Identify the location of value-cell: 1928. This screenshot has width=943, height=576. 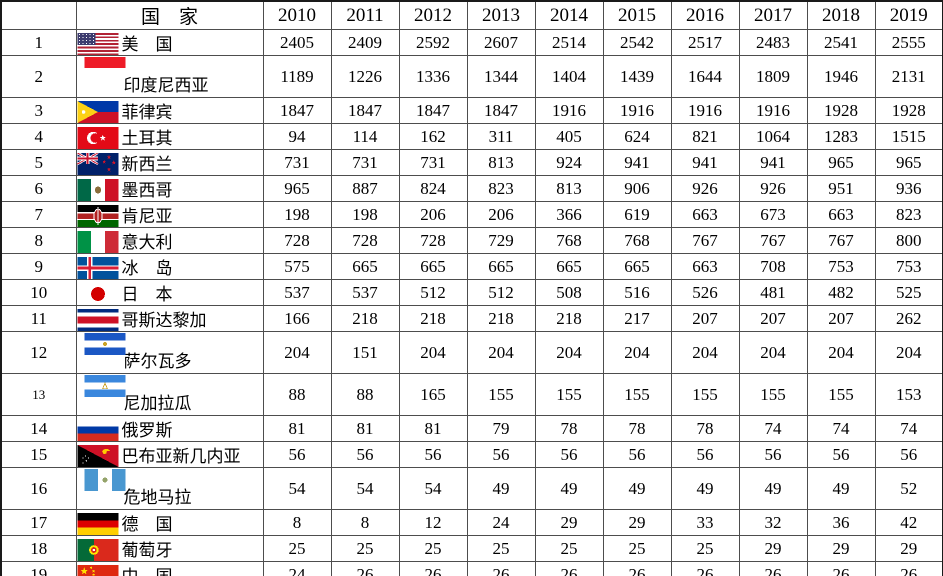
(908, 110).